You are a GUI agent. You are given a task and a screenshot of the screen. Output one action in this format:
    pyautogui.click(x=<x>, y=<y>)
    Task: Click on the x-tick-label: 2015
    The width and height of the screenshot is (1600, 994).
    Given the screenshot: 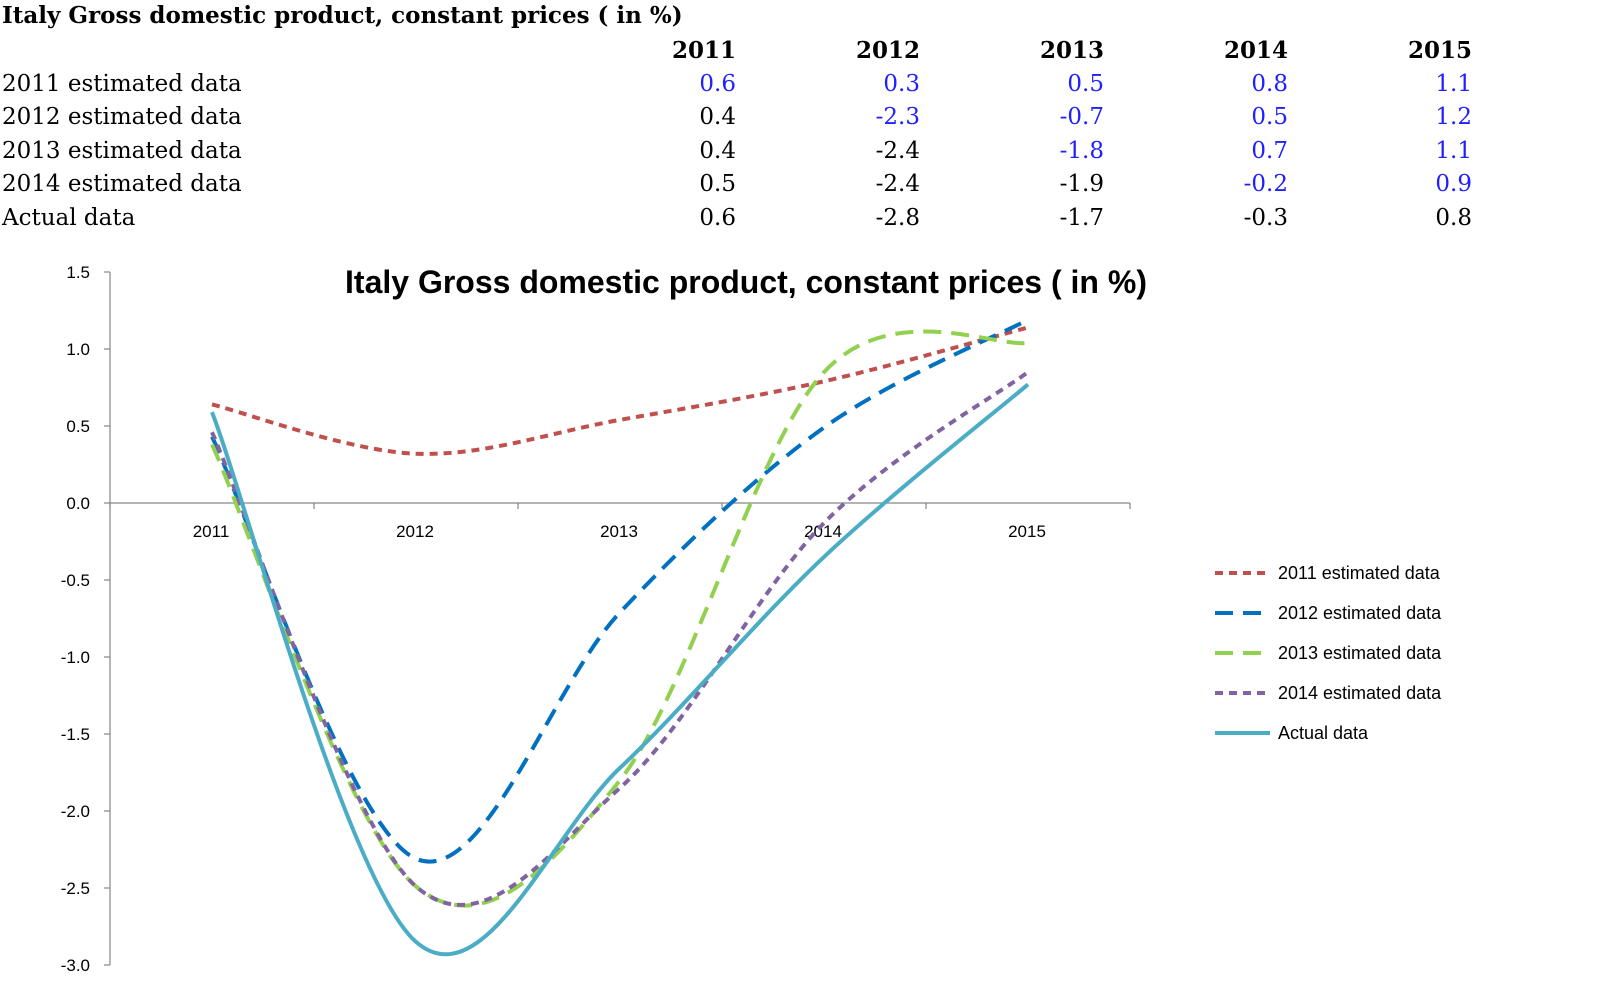 What is the action you would take?
    pyautogui.click(x=1027, y=531)
    